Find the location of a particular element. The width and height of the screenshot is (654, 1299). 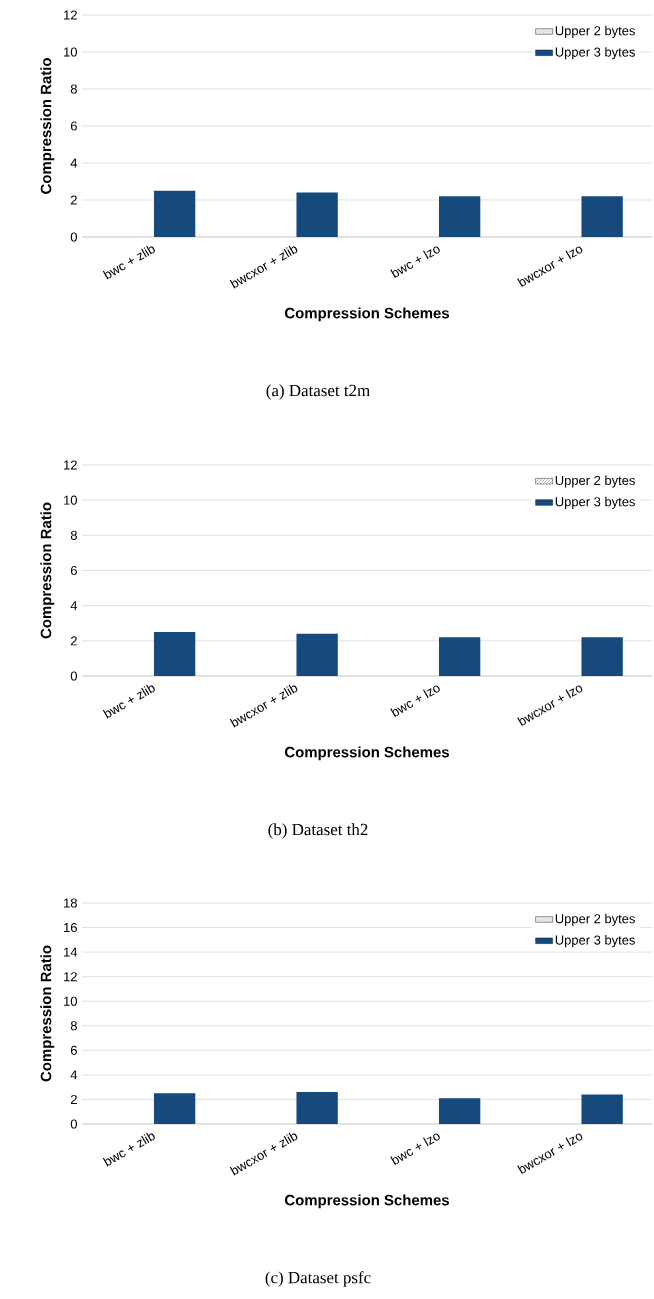

y-tick-label: 16 is located at coordinates (70, 927).